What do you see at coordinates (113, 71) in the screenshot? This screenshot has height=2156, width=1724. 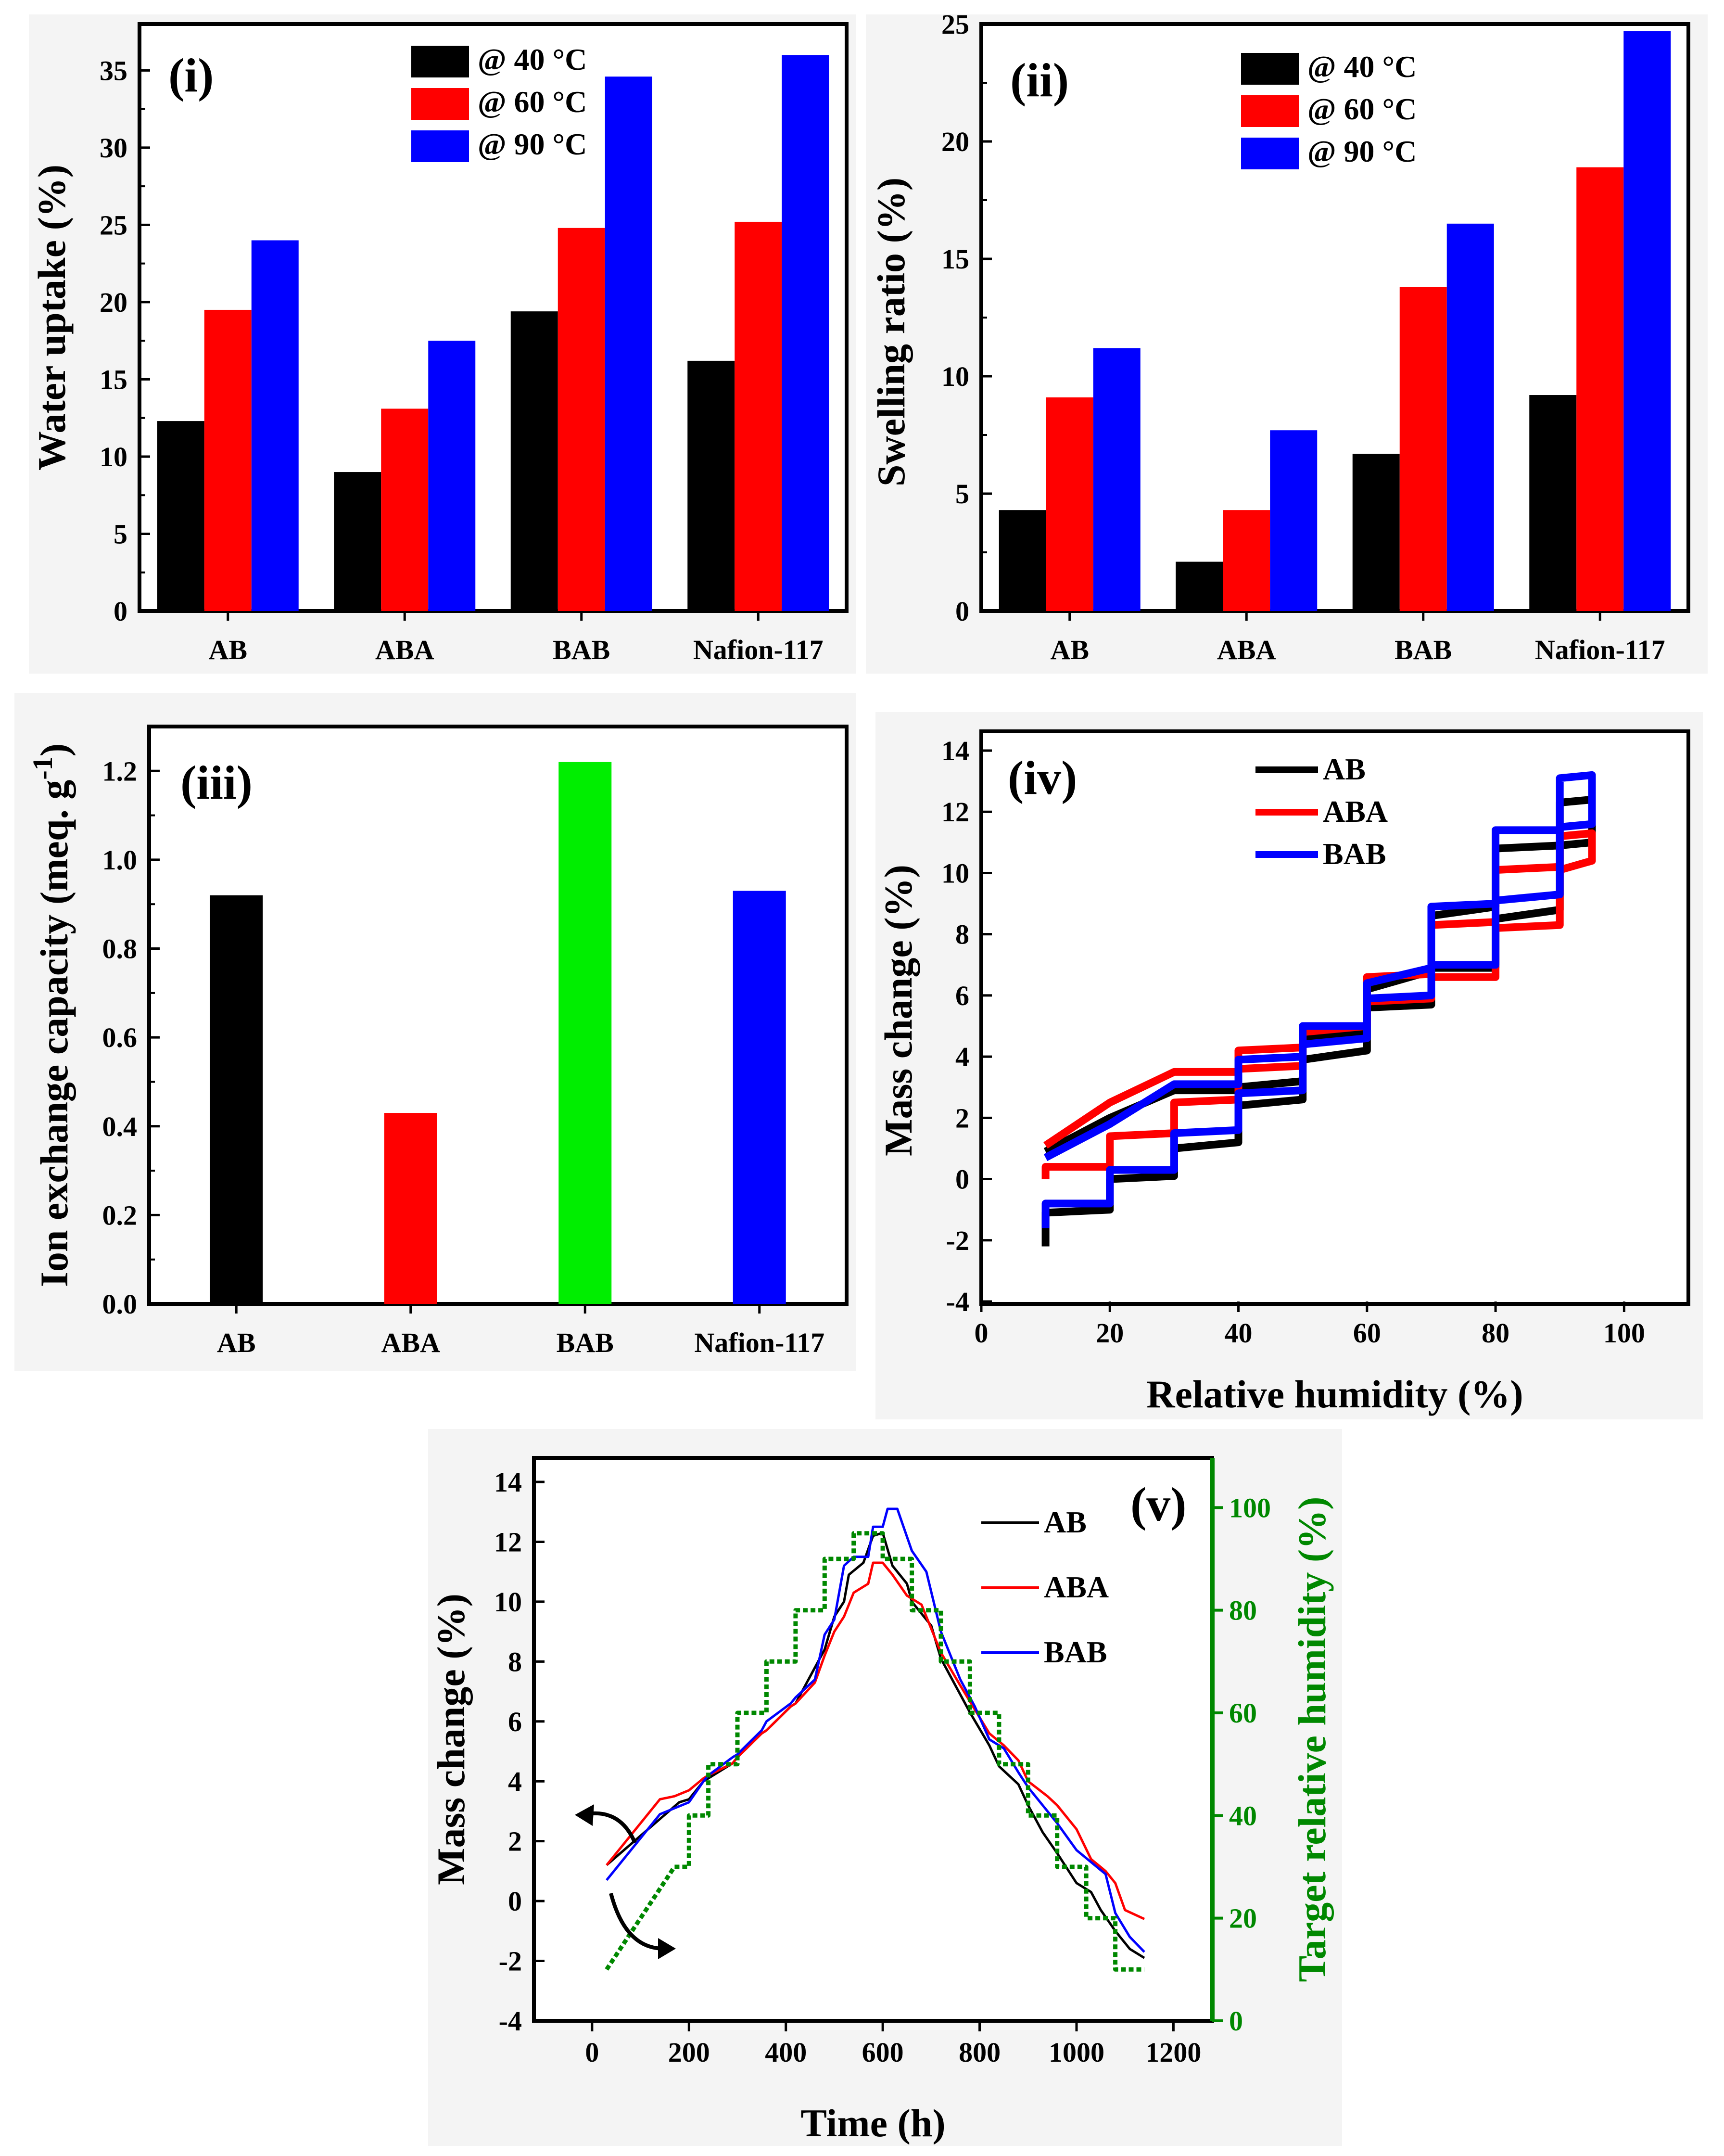 I see `y-tick-label: 35` at bounding box center [113, 71].